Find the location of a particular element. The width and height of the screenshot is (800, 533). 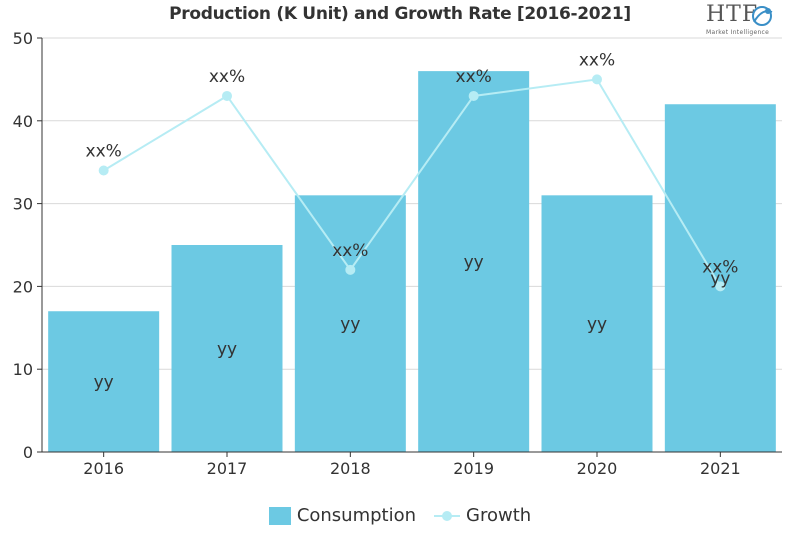

x-tick-label: 2021 is located at coordinates (720, 468).